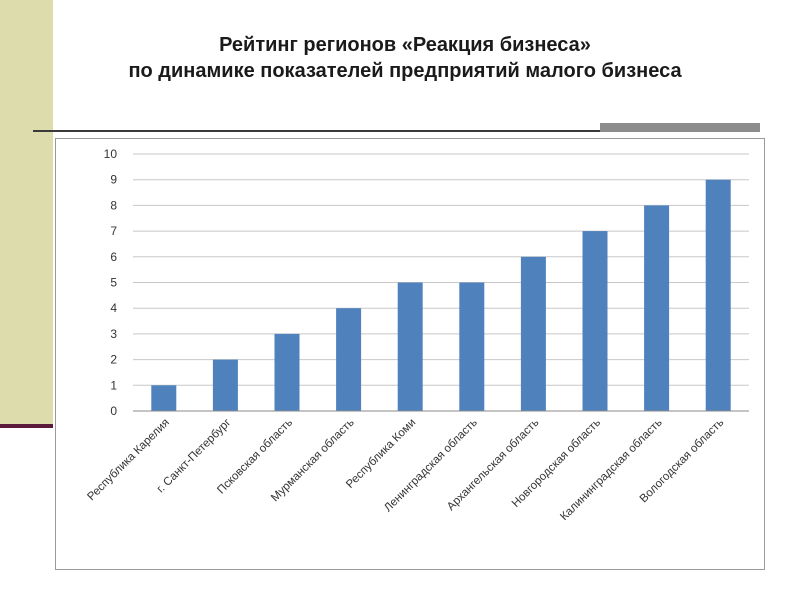 This screenshot has width=800, height=600. What do you see at coordinates (113, 385) in the screenshot?
I see `y-tick-label: 1` at bounding box center [113, 385].